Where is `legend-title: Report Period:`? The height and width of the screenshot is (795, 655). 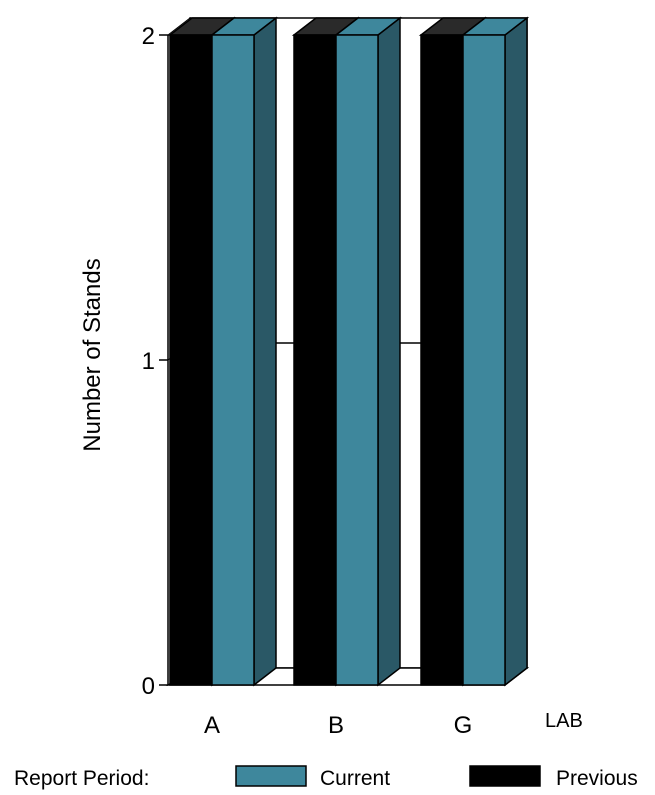
legend-title: Report Period: is located at coordinates (81, 778).